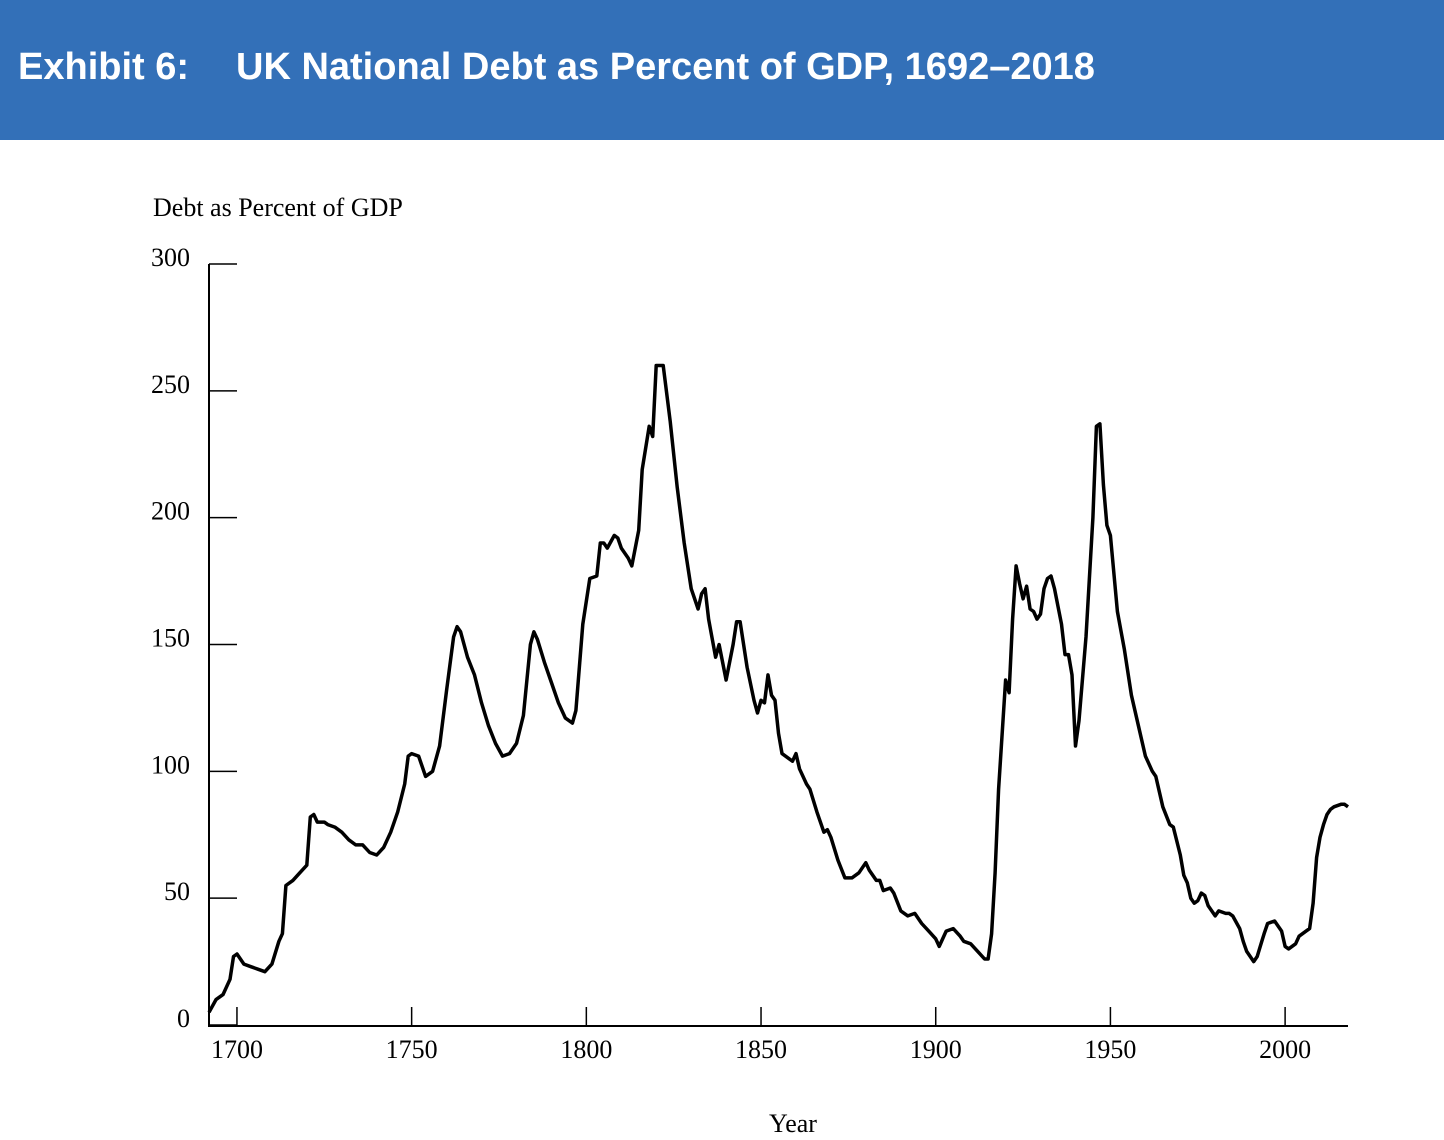 This screenshot has height=1140, width=1444. Describe the element at coordinates (586, 1049) in the screenshot. I see `x-tick-label: 1800` at that location.